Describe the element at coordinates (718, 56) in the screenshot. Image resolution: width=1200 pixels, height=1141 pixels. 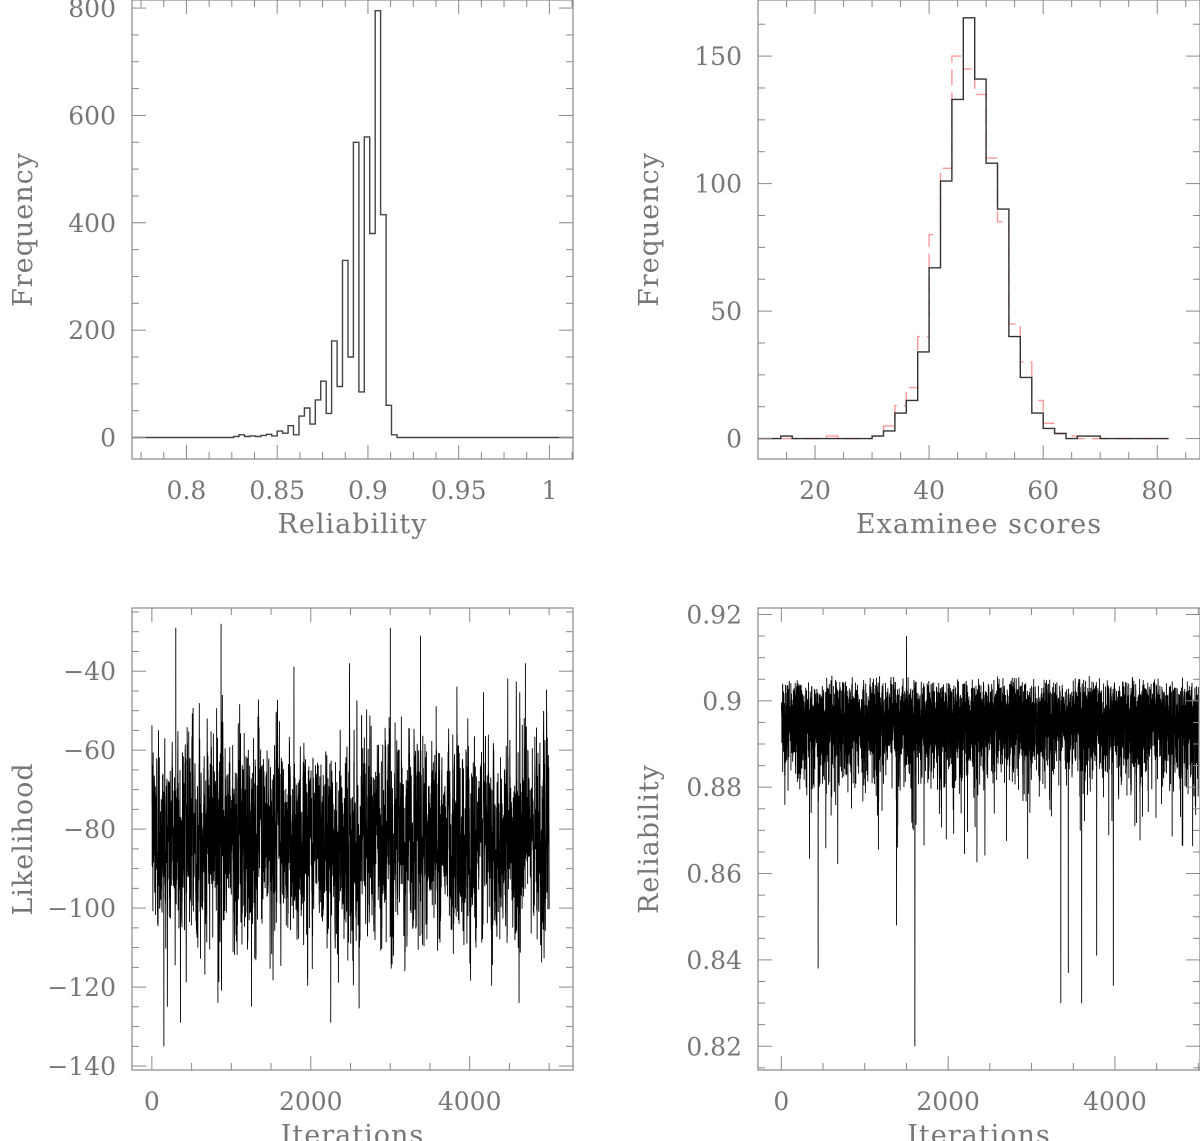
I see `y-tick-label: 150` at that location.